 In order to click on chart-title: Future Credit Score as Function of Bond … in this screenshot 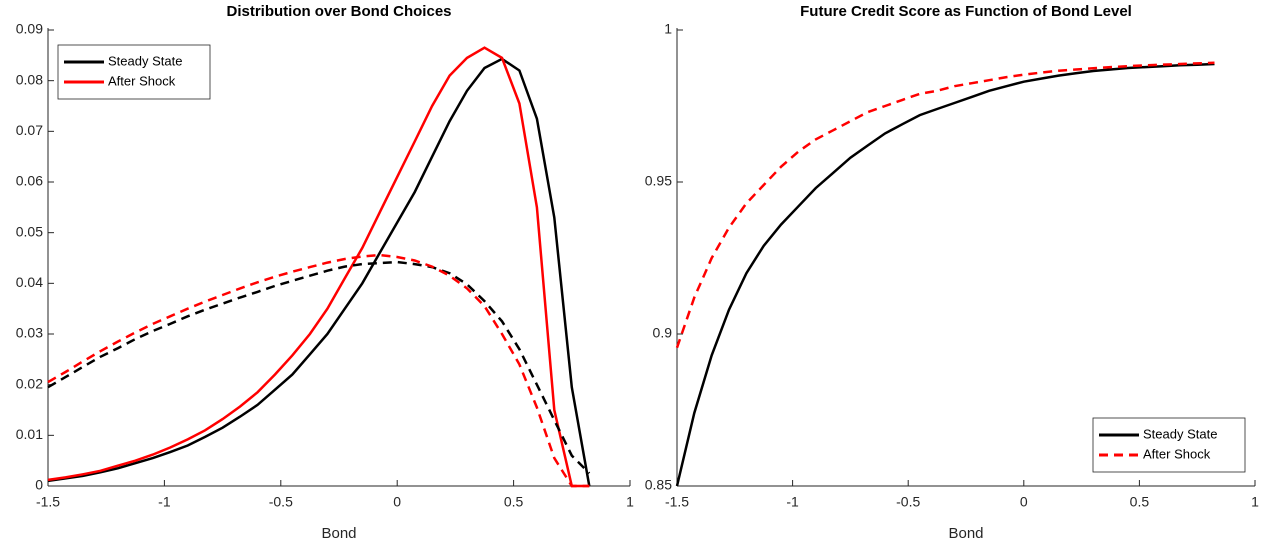, I will do `click(966, 11)`.